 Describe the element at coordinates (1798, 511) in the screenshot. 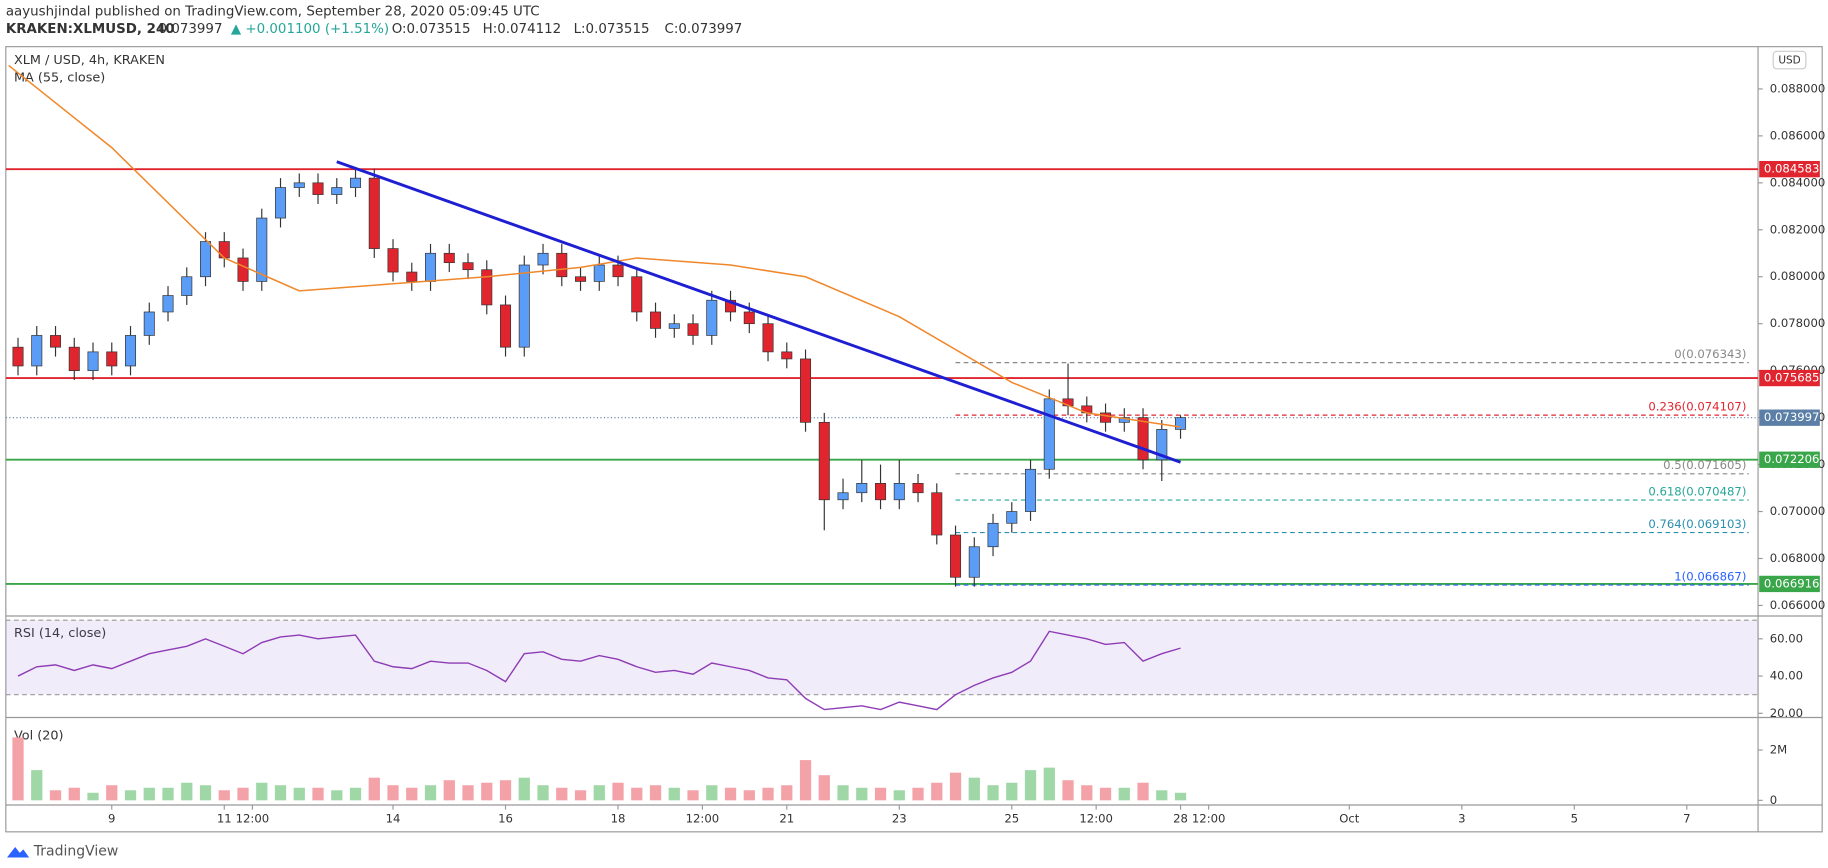

I see `y-tick-label: 0.070000` at that location.